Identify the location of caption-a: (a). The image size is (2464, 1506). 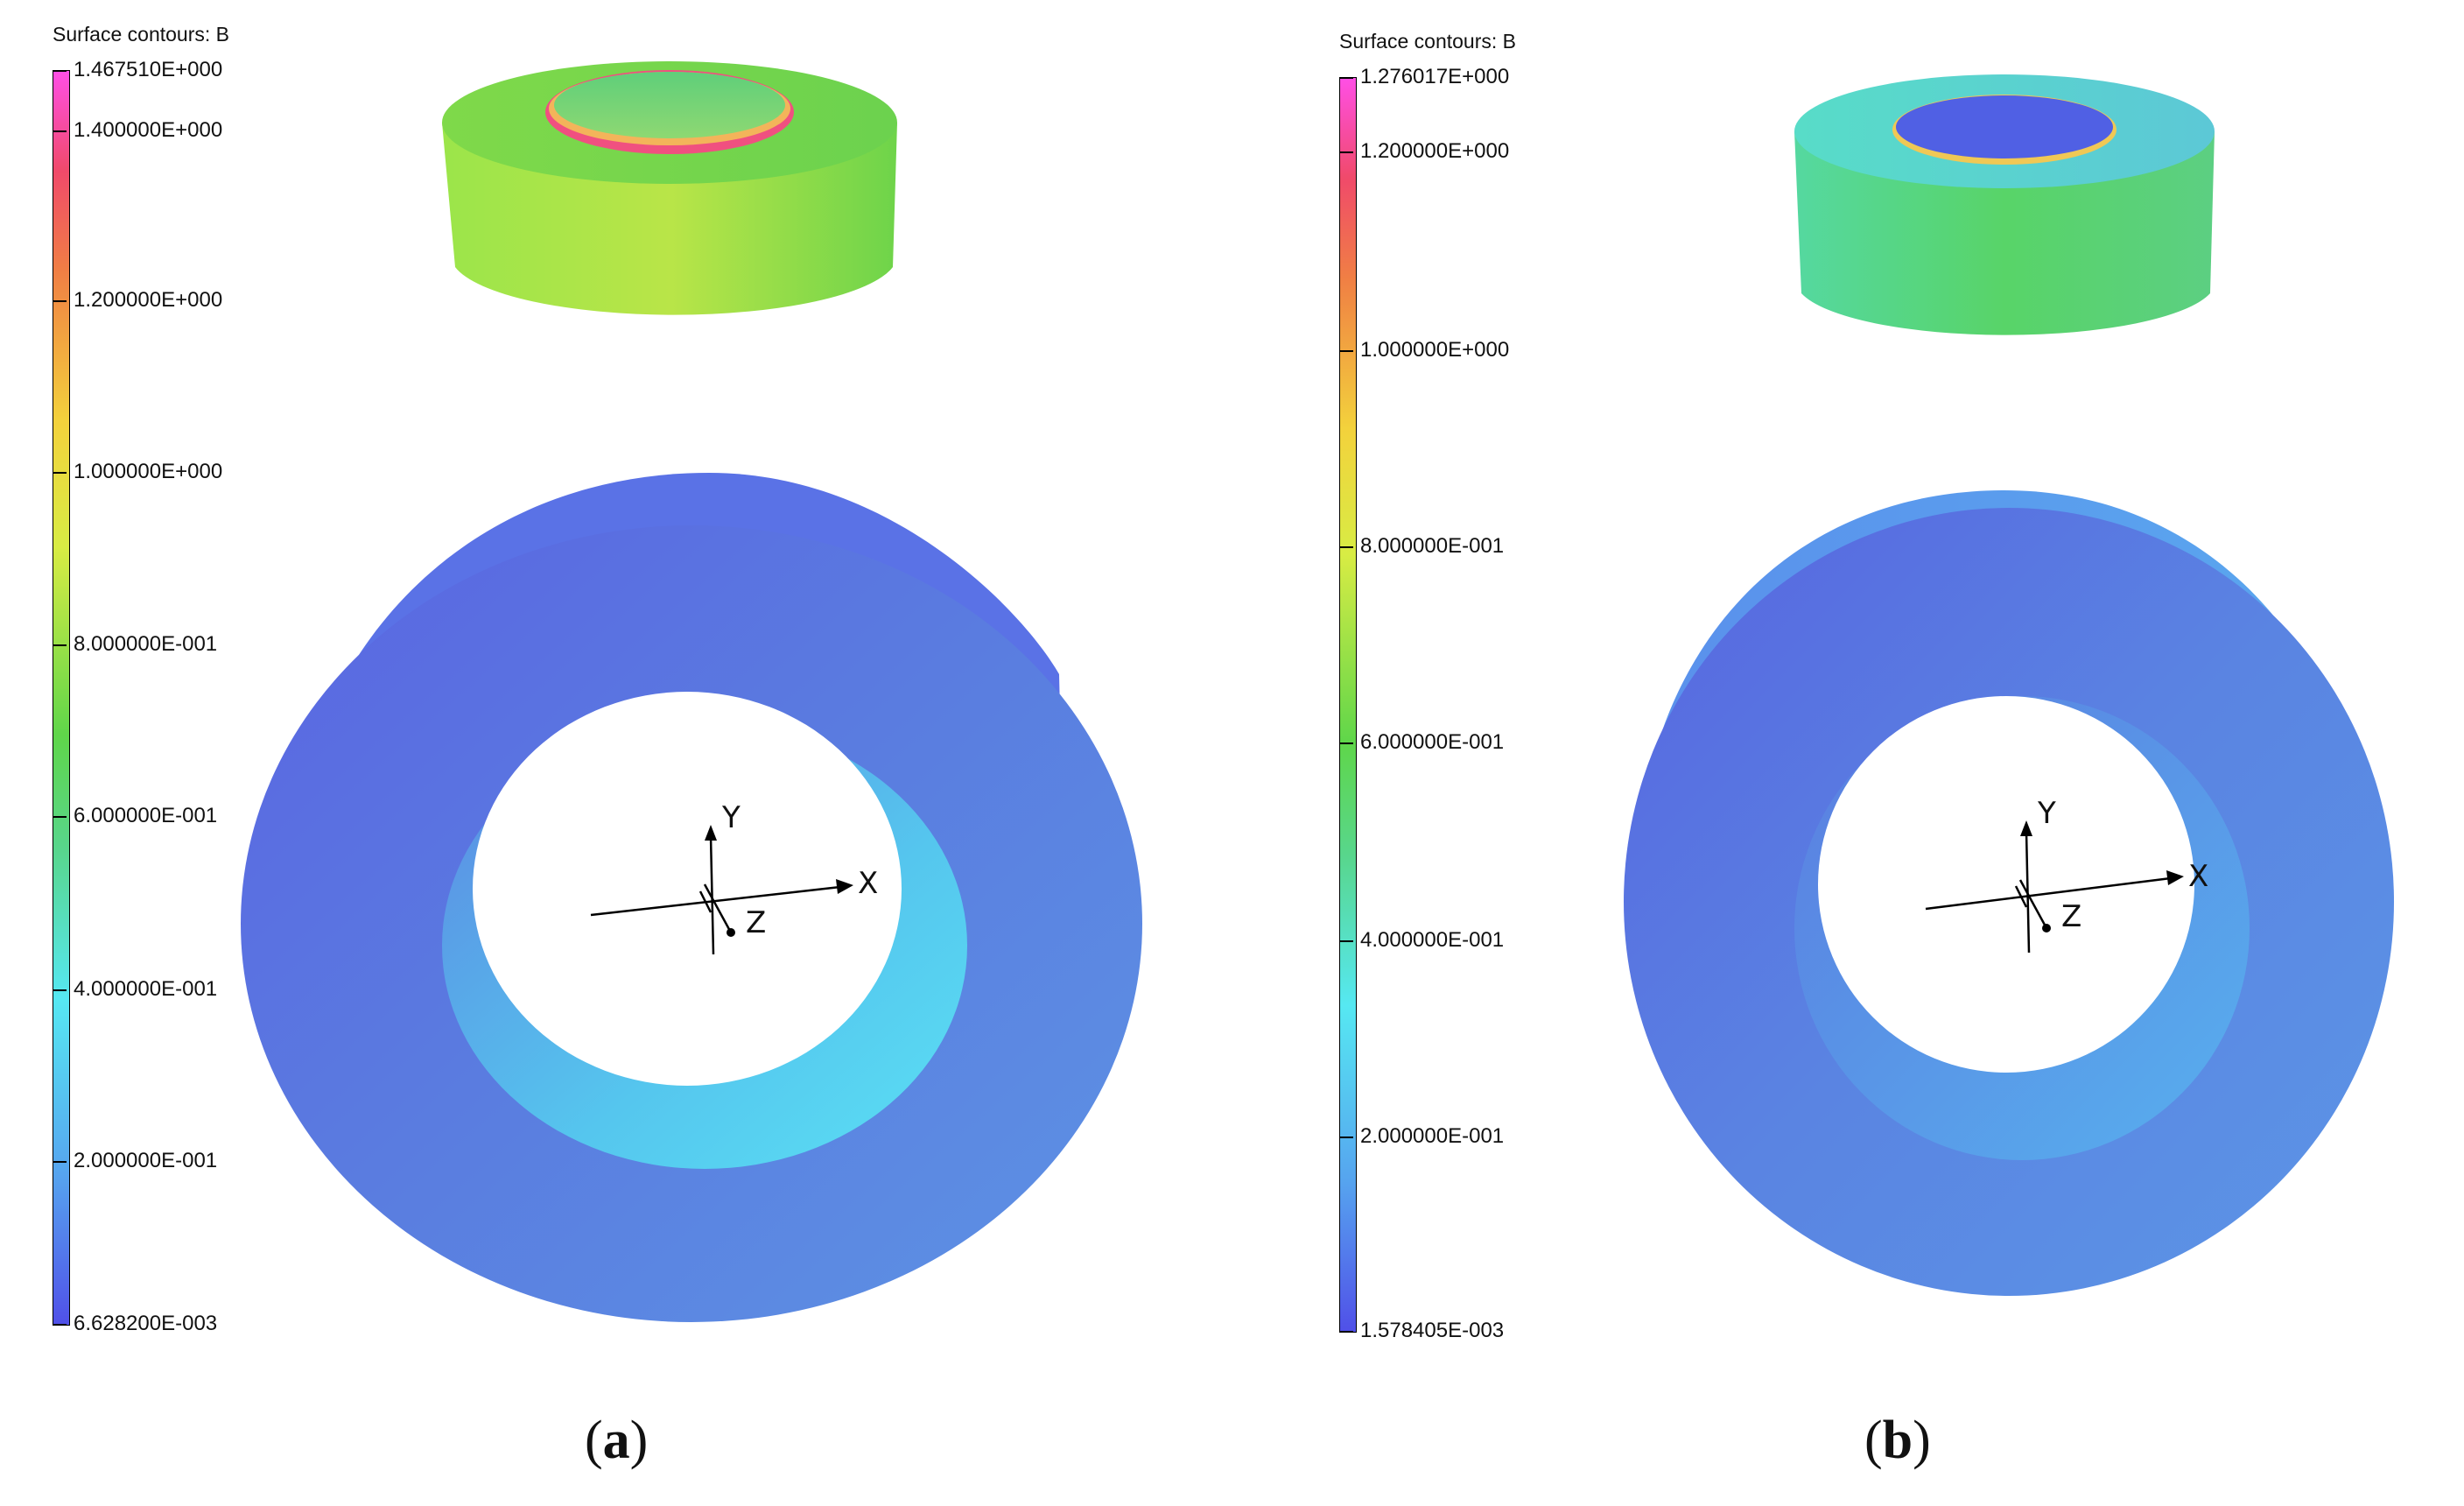
(616, 1441).